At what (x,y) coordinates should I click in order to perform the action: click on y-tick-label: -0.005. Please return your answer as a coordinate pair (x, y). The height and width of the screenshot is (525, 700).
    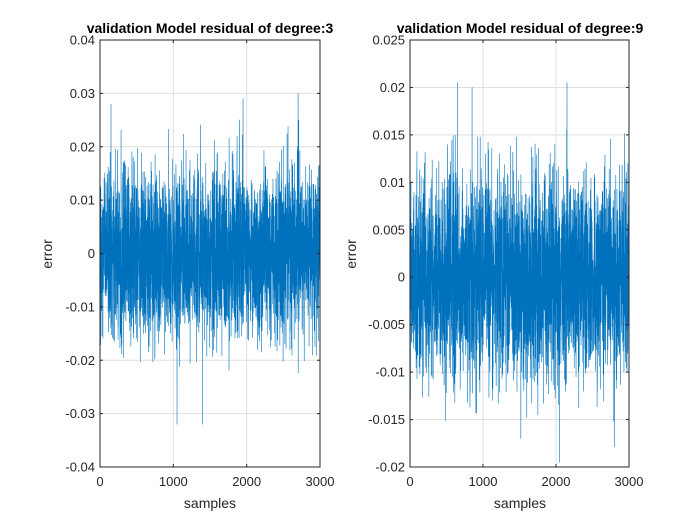
    Looking at the image, I should click on (386, 324).